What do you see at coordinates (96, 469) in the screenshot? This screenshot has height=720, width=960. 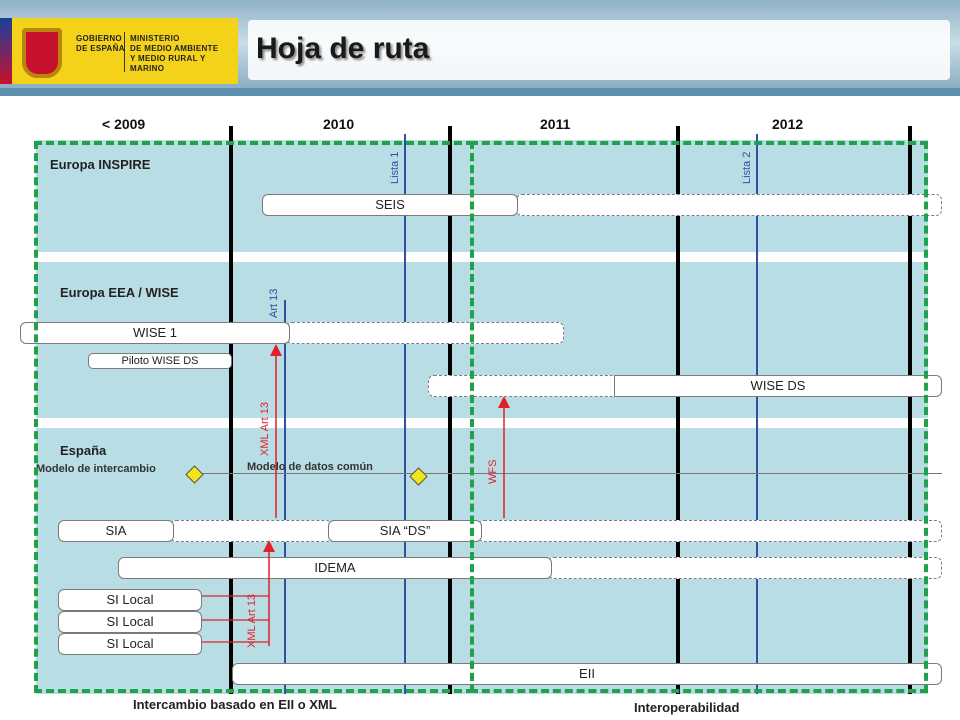 I see `label-modelo-intercambio: Modelo de intercambio` at bounding box center [96, 469].